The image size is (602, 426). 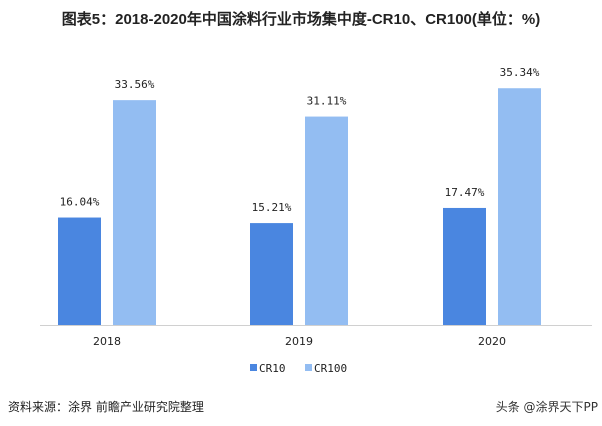 What do you see at coordinates (134, 212) in the screenshot?
I see `bar-cr100-2018` at bounding box center [134, 212].